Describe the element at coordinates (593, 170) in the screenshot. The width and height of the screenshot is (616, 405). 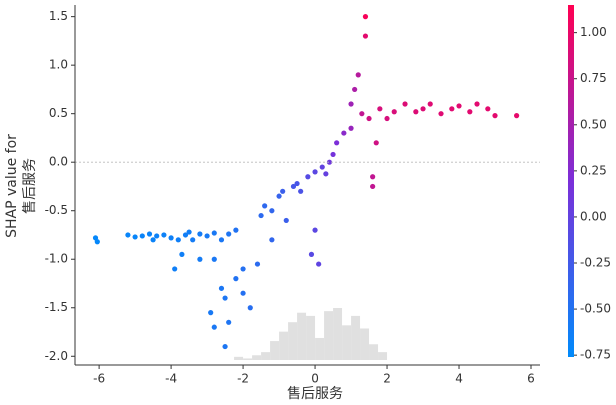
I see `colorbar-tick-label: 0.25` at that location.